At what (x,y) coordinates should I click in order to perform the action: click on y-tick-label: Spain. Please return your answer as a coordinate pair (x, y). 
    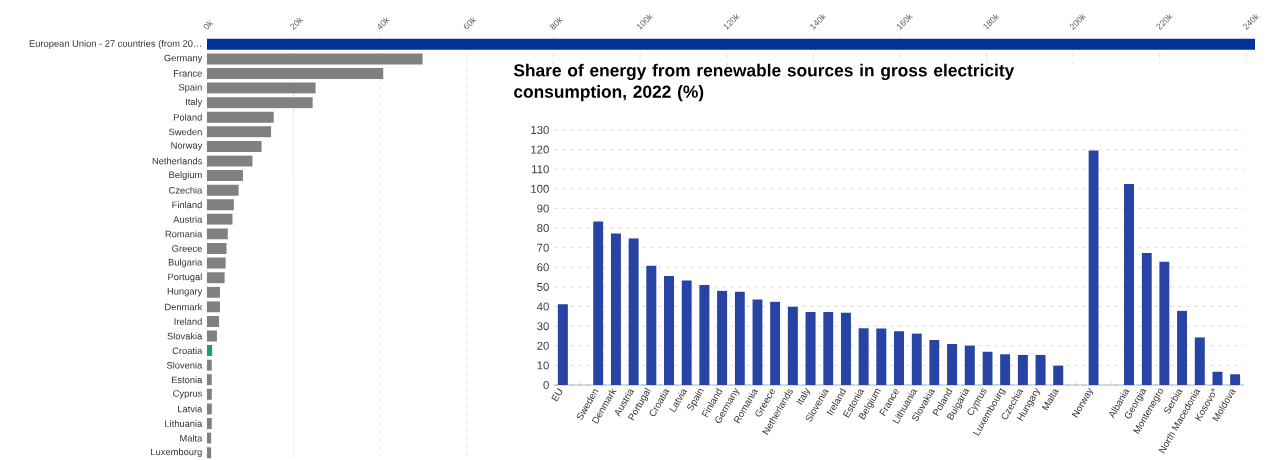
    Looking at the image, I should click on (190, 88).